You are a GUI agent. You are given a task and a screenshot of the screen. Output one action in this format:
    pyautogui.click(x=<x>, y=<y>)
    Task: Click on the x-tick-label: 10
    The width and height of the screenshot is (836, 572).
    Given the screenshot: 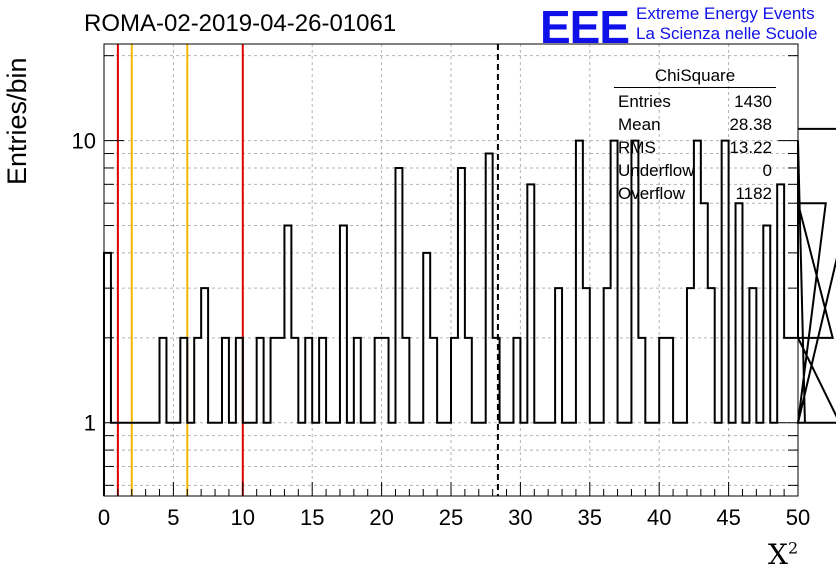 What is the action you would take?
    pyautogui.click(x=243, y=517)
    